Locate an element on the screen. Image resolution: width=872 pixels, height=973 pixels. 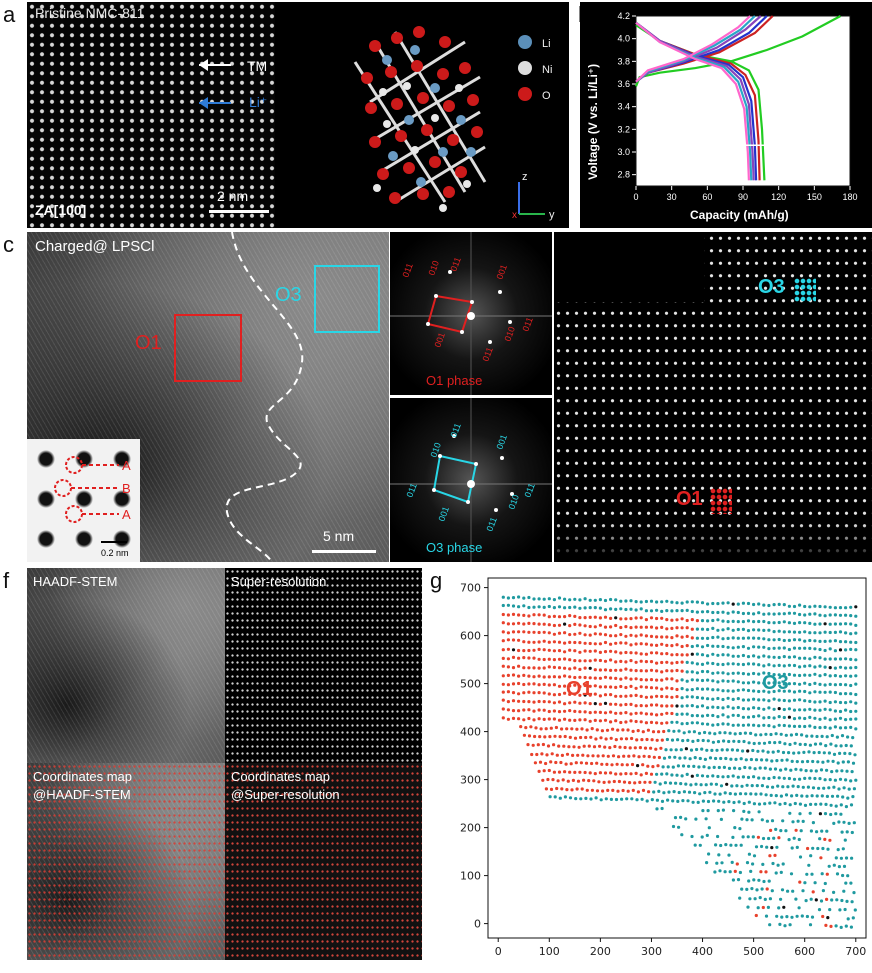
chart-g-ytick-label: 300 is located at coordinates (470, 780).